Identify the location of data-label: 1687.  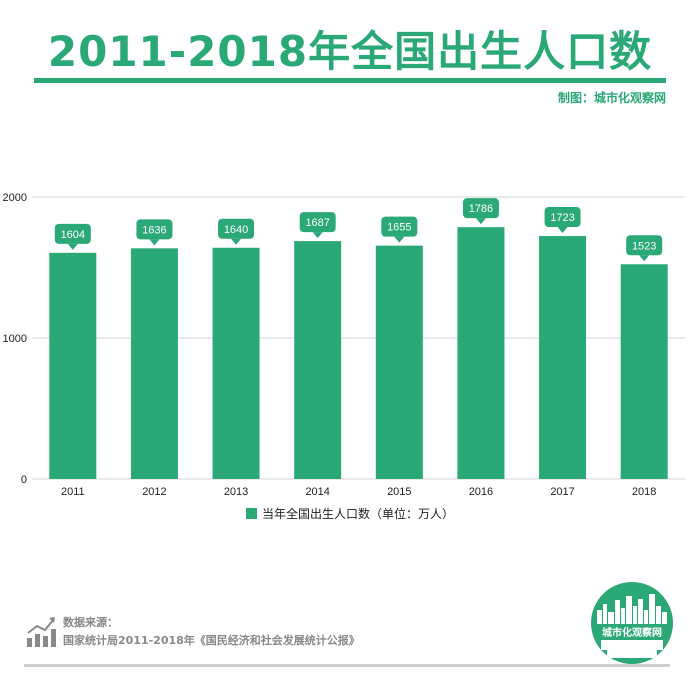
(317, 223).